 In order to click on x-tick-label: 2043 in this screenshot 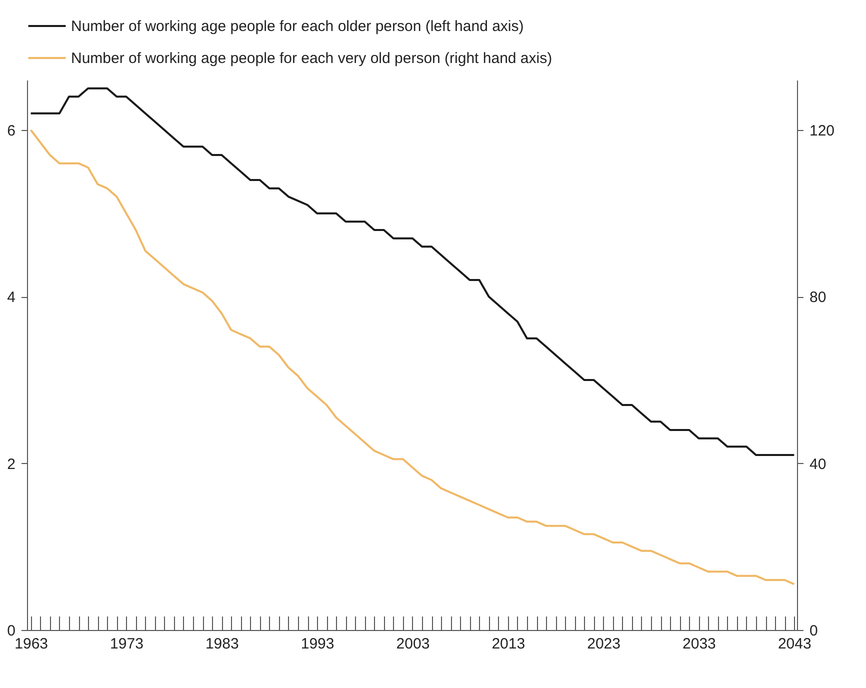, I will do `click(795, 644)`.